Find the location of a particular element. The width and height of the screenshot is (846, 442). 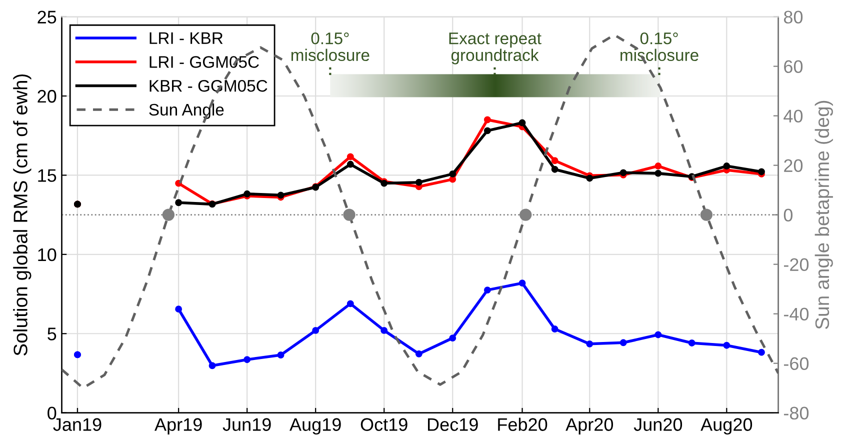

y-tick-label: 0 is located at coordinates (52, 413).